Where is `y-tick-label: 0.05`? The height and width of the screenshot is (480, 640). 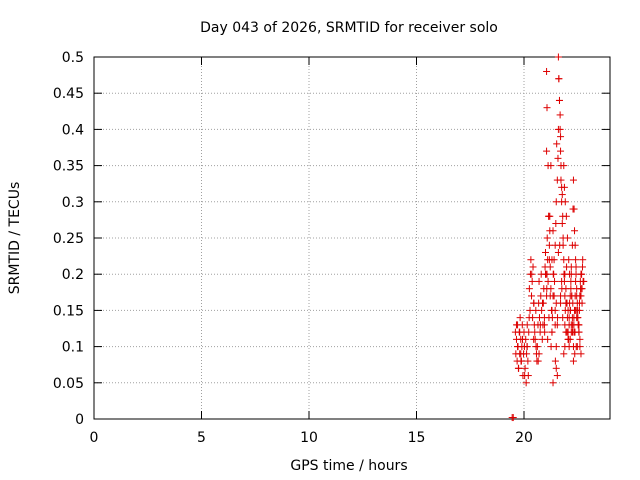 y-tick-label: 0.05 is located at coordinates (68, 384).